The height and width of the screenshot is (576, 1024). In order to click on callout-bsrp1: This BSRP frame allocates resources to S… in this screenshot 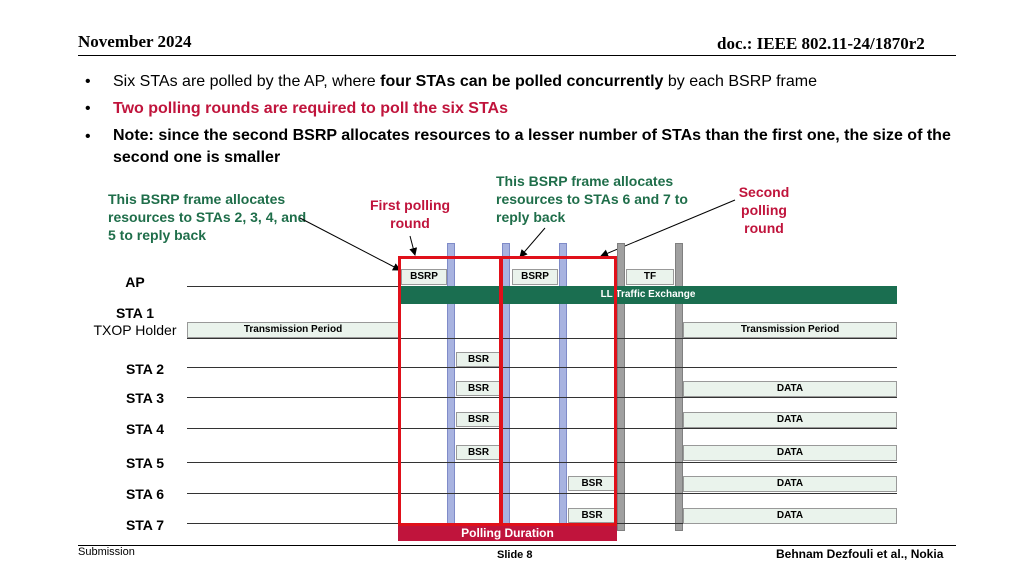, I will do `click(207, 217)`.